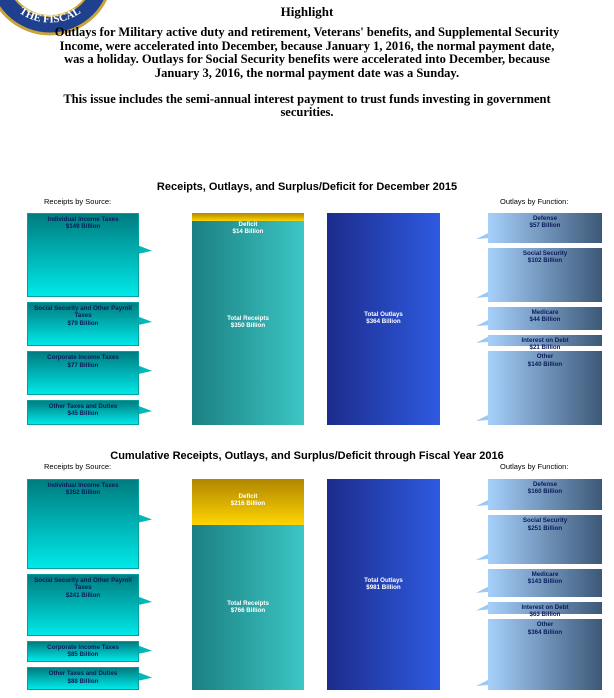 The width and height of the screenshot is (614, 698). Describe the element at coordinates (78, 466) in the screenshot. I see `receipts-heading: Receipts by Source:` at that location.